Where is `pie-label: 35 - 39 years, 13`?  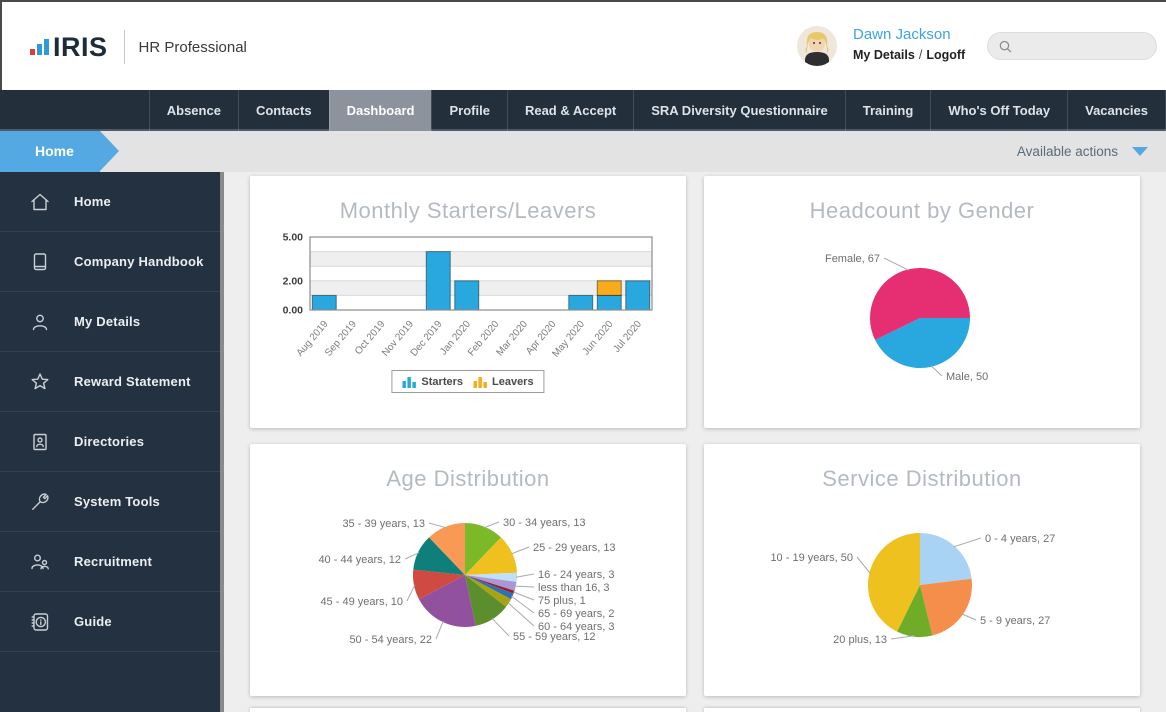
pie-label: 35 - 39 years, 13 is located at coordinates (383, 524).